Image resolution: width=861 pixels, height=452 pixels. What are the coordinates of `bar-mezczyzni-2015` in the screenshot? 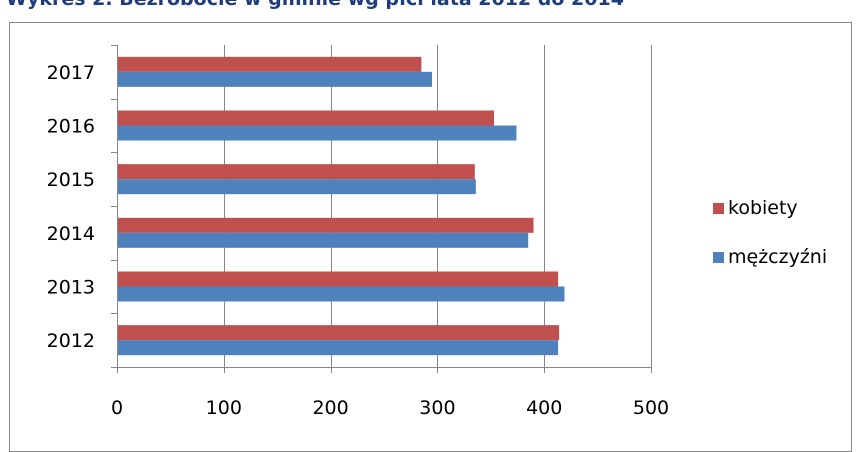 It's located at (296, 187).